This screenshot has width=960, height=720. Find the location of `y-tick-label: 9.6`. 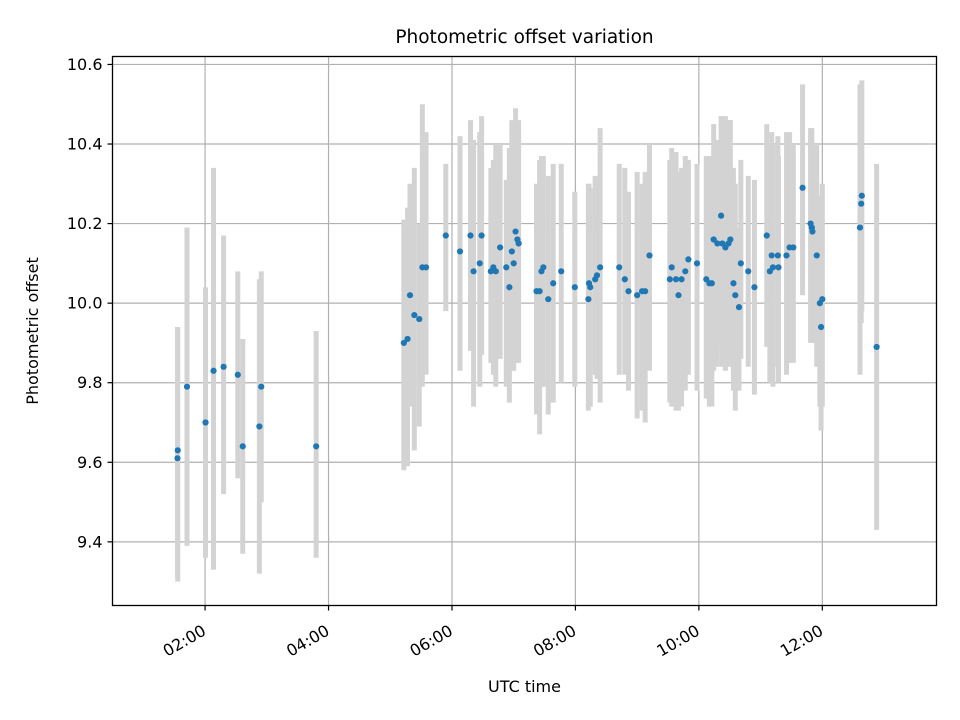

y-tick-label: 9.6 is located at coordinates (89, 462).